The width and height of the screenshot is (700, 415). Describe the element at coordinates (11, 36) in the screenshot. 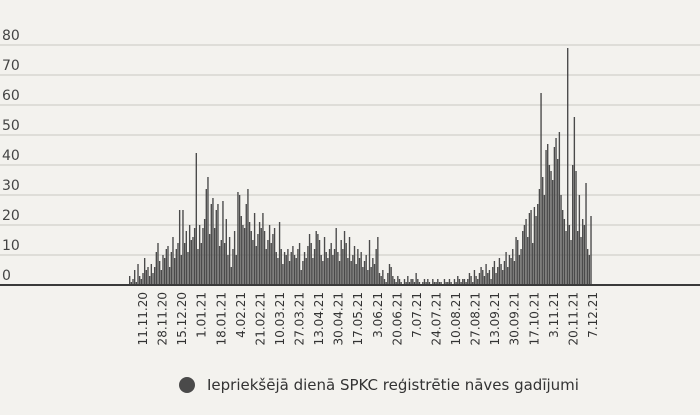

I see `y-tick-label: 80` at that location.